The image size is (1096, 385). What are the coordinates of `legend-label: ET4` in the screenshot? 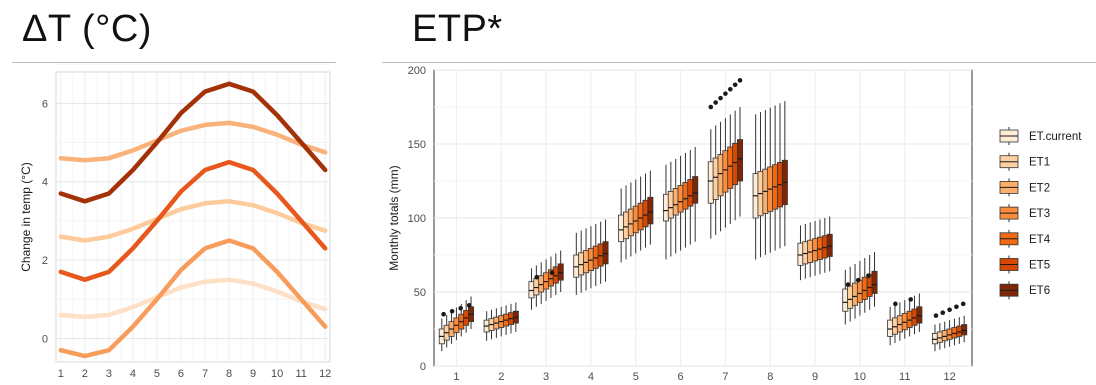 It's located at (1040, 240).